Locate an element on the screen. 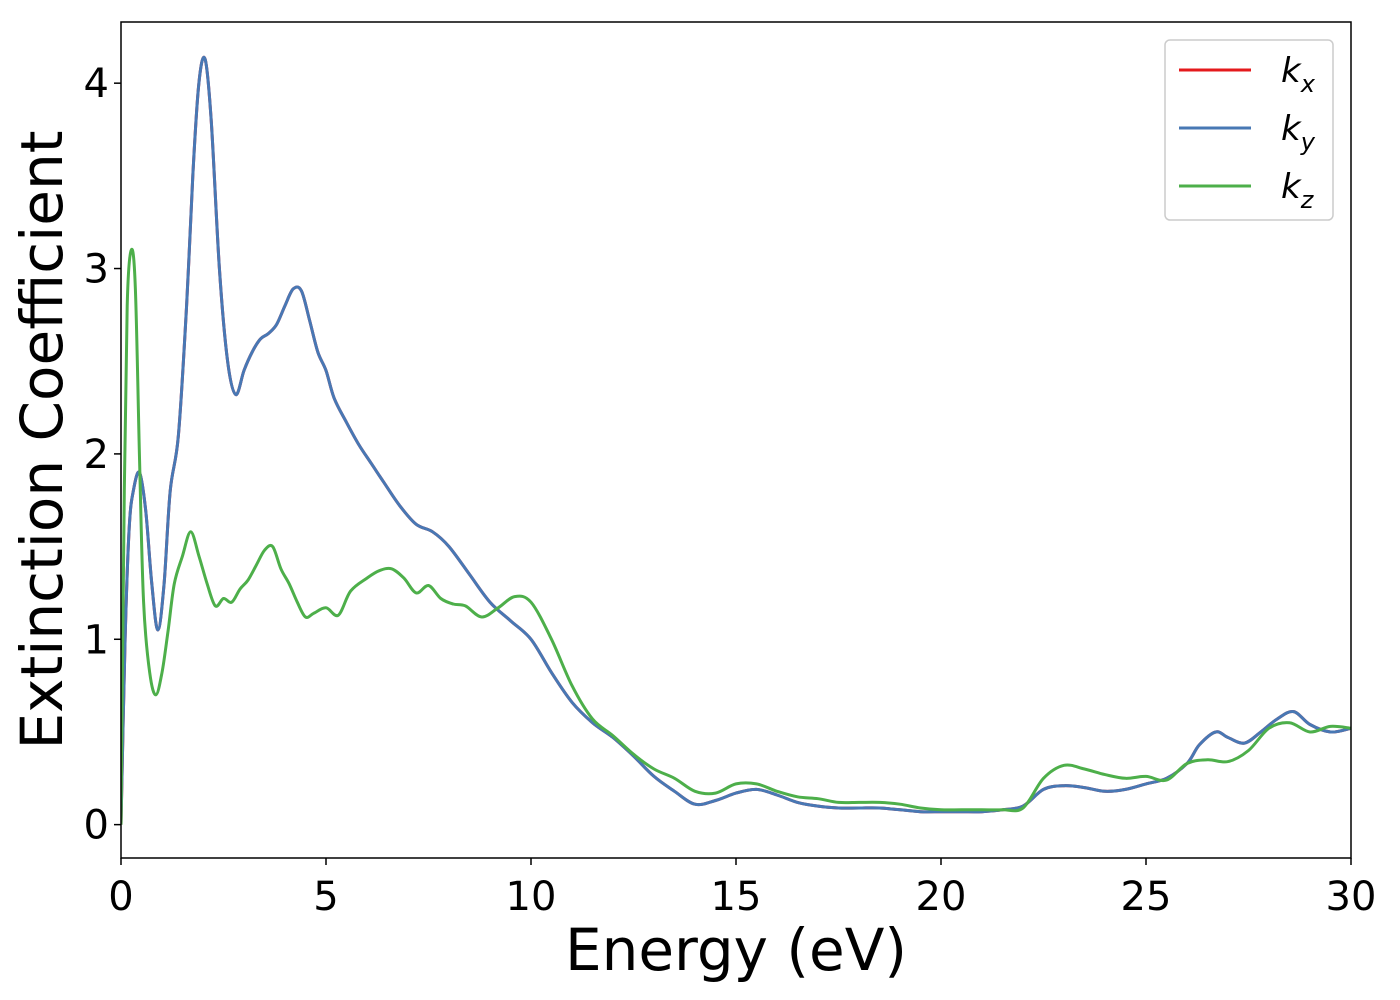 The image size is (1400, 1000). y-tick-label: 2 is located at coordinates (96, 455).